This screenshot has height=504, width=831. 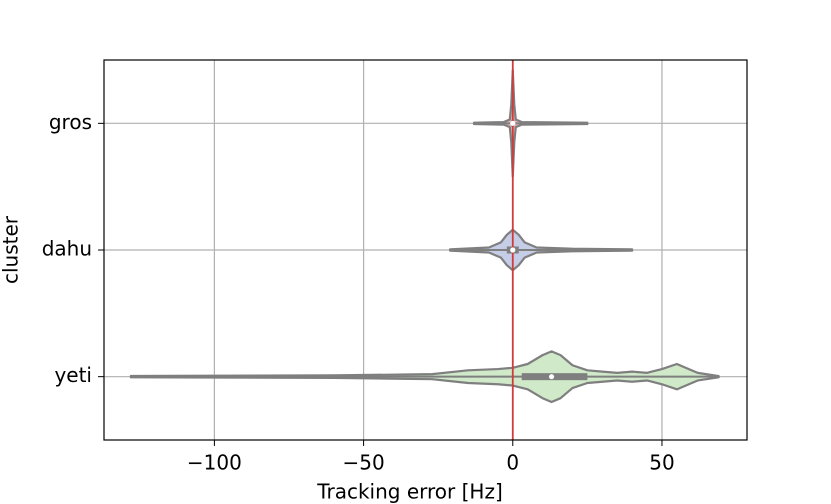 I want to click on x-tick-label: −100, so click(x=214, y=463).